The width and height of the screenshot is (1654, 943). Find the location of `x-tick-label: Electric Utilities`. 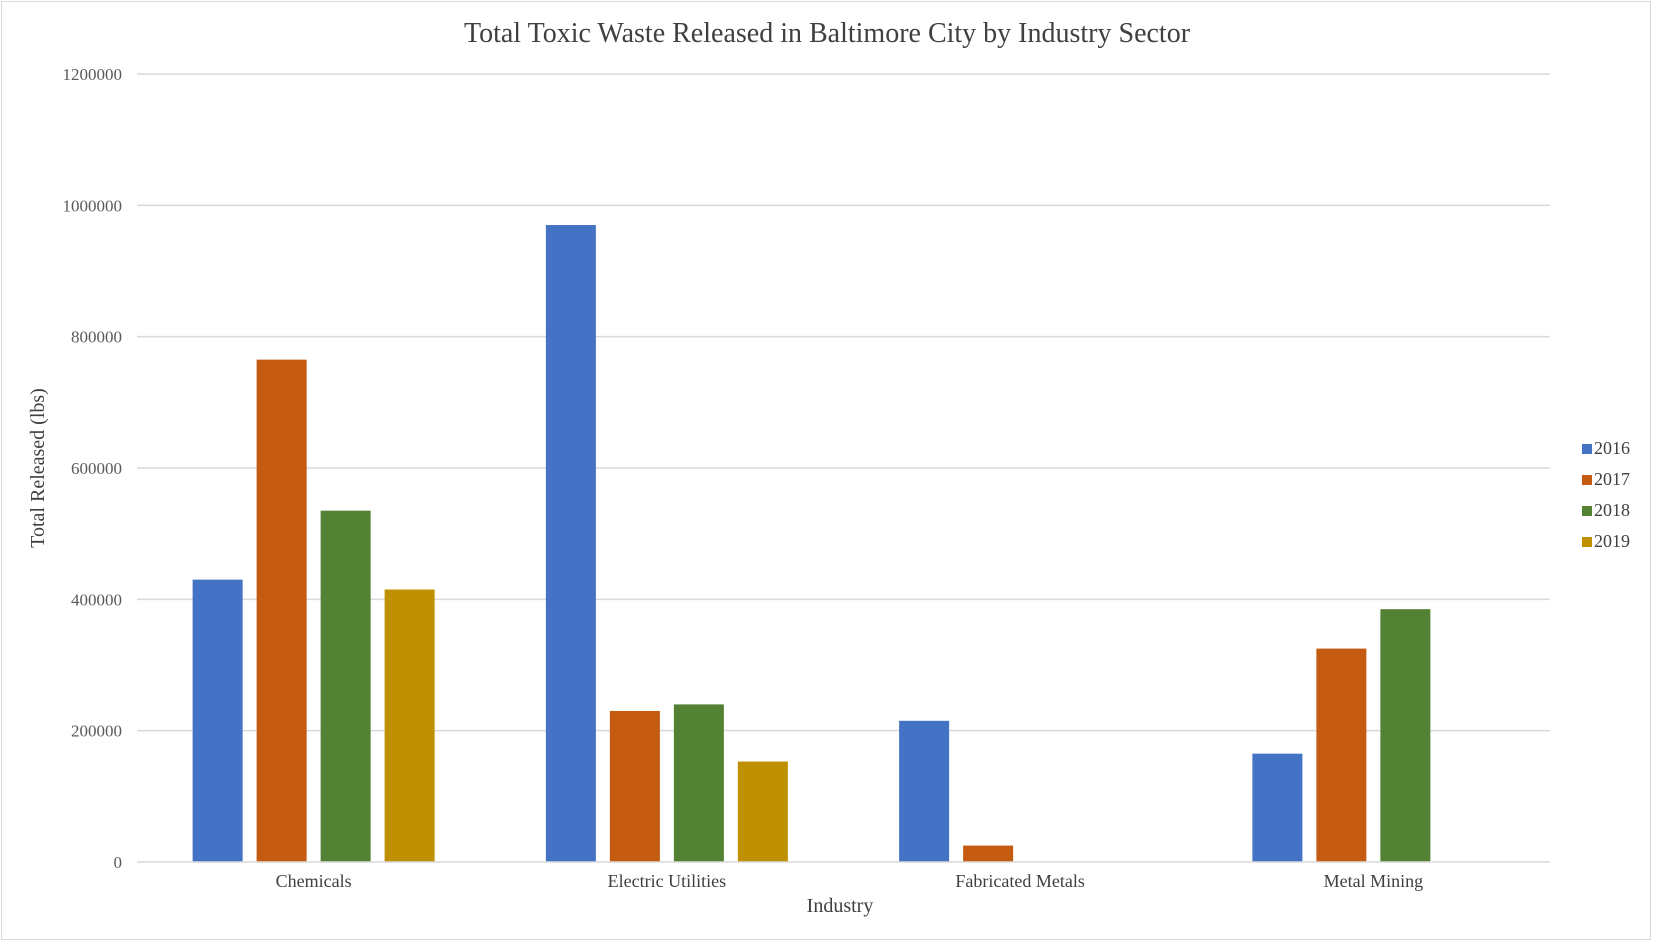

x-tick-label: Electric Utilities is located at coordinates (667, 881).